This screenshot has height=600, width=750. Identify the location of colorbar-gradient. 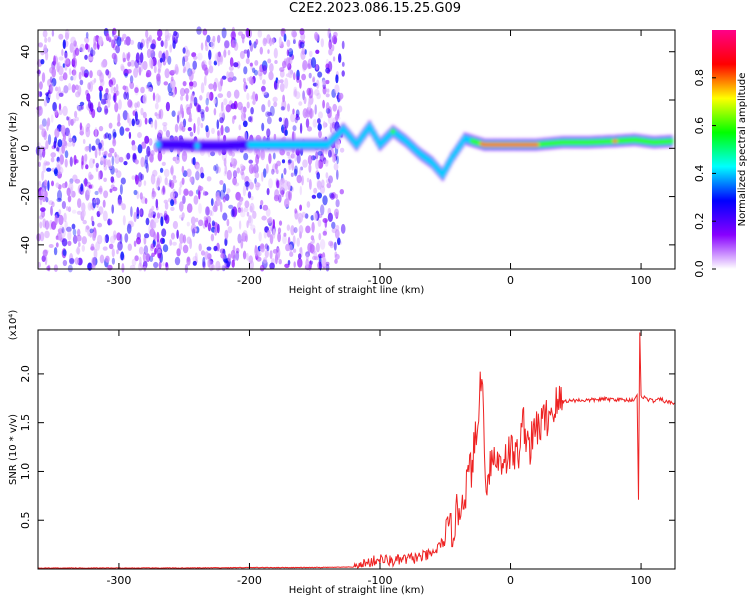
(724, 149).